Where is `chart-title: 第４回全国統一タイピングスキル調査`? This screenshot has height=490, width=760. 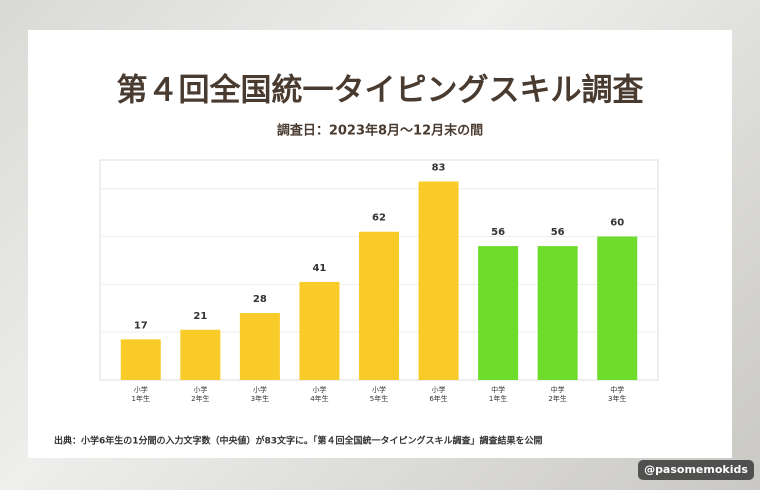
chart-title: 第４回全国統一タイピングスキル調査 is located at coordinates (380, 91).